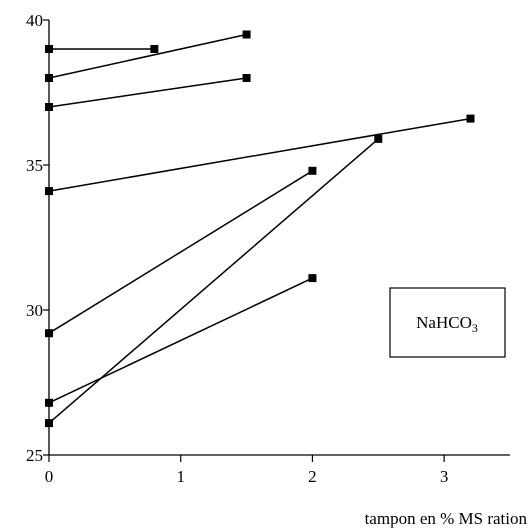 This screenshot has width=529, height=530. Describe the element at coordinates (34, 20) in the screenshot. I see `y-tick-label: 40` at that location.